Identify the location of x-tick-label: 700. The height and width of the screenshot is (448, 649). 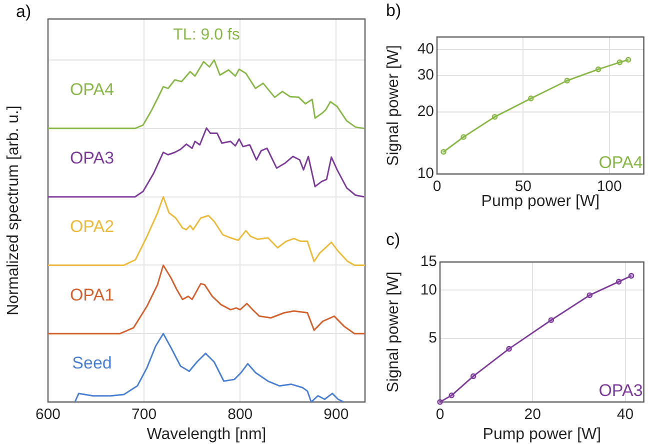
(144, 415).